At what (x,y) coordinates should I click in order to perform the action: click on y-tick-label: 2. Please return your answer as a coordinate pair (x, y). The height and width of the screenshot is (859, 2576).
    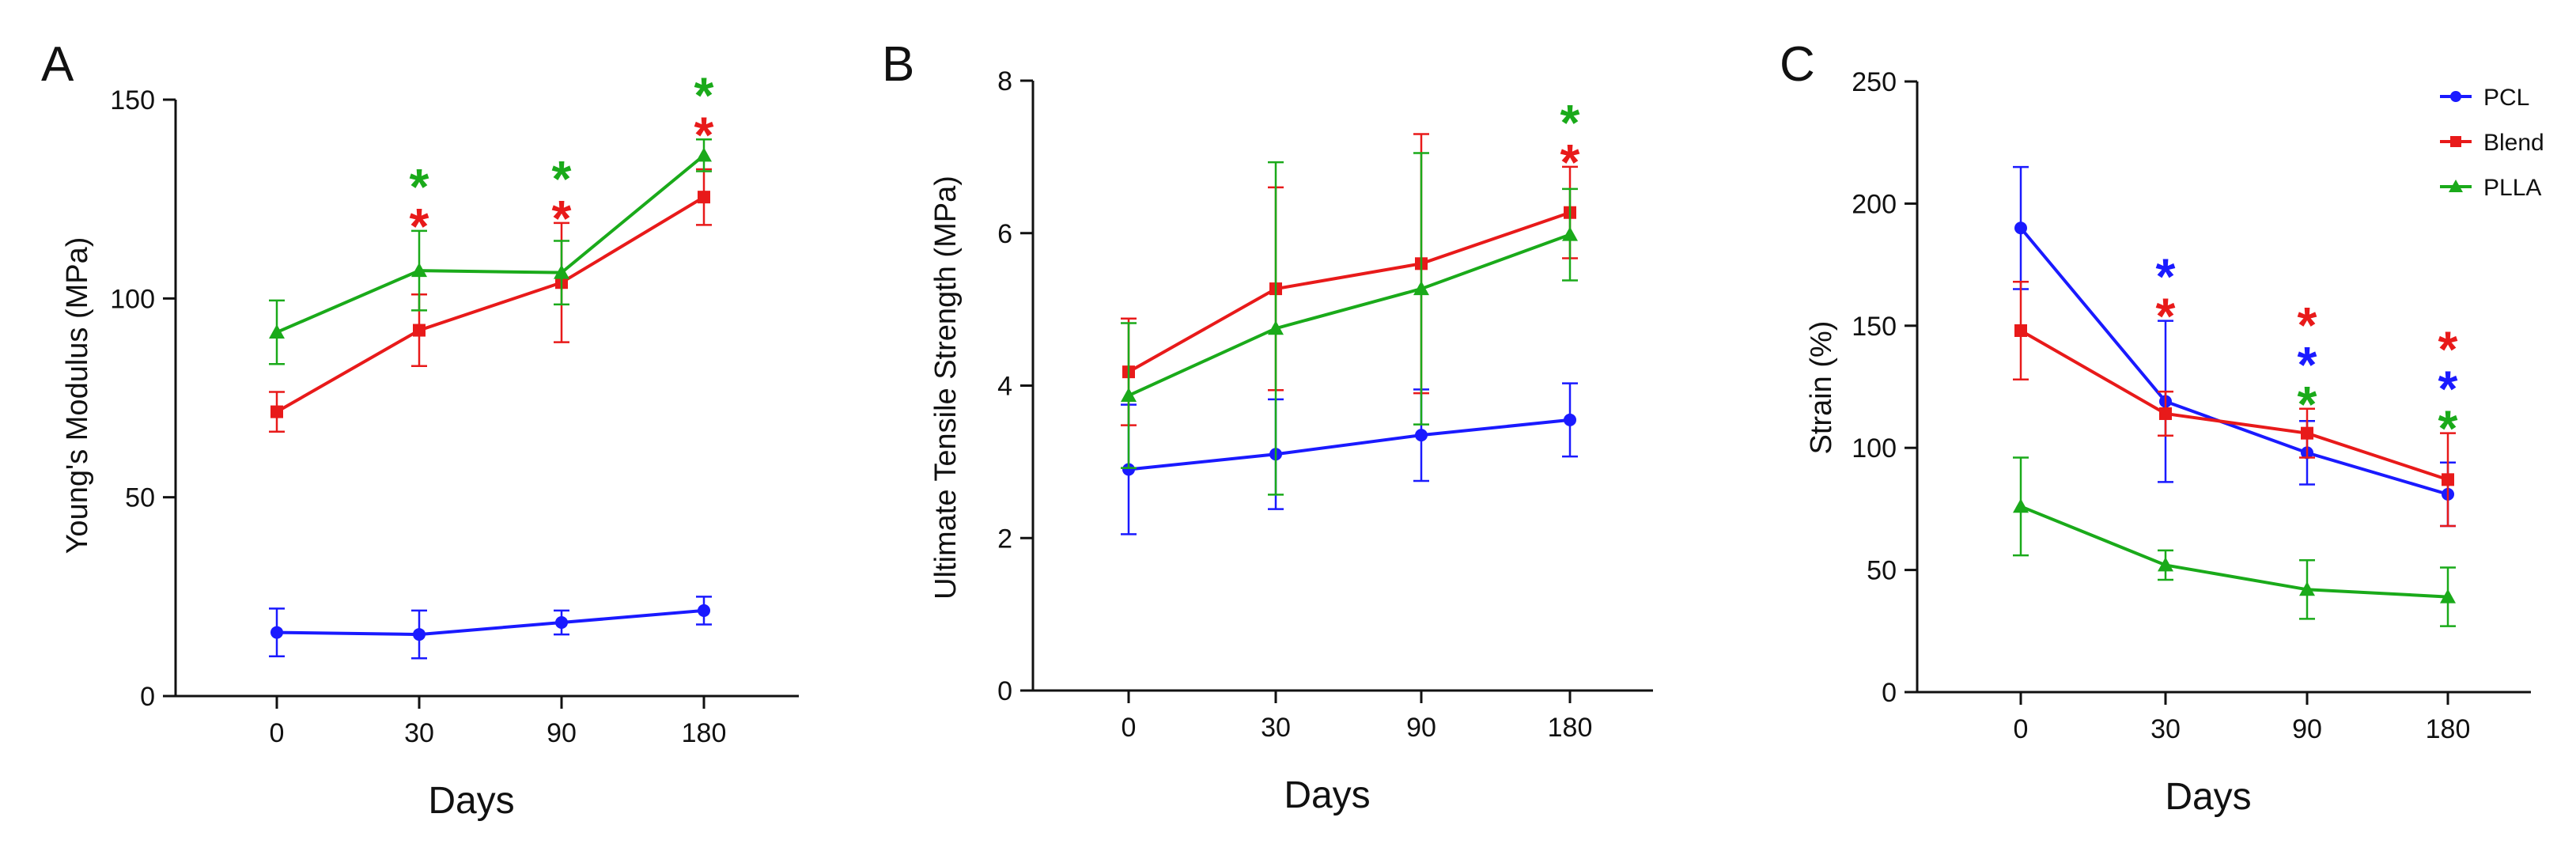
    Looking at the image, I should click on (1005, 539).